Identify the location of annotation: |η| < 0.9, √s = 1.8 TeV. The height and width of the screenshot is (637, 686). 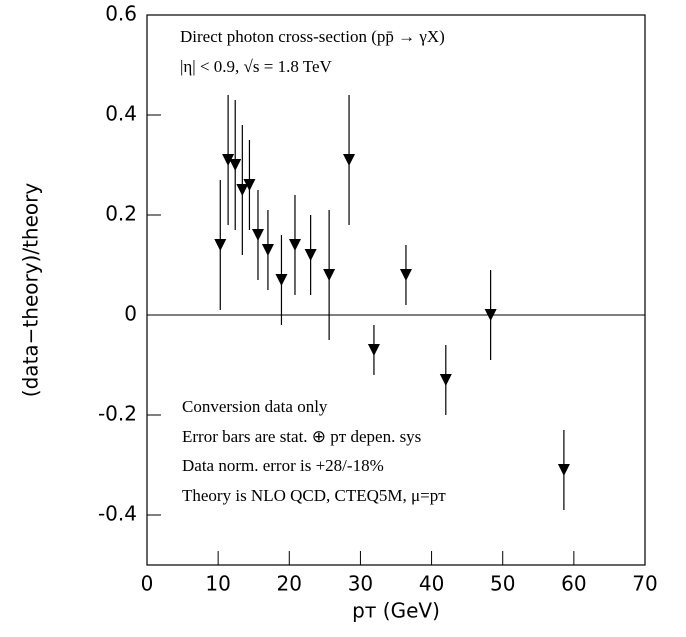
(256, 66).